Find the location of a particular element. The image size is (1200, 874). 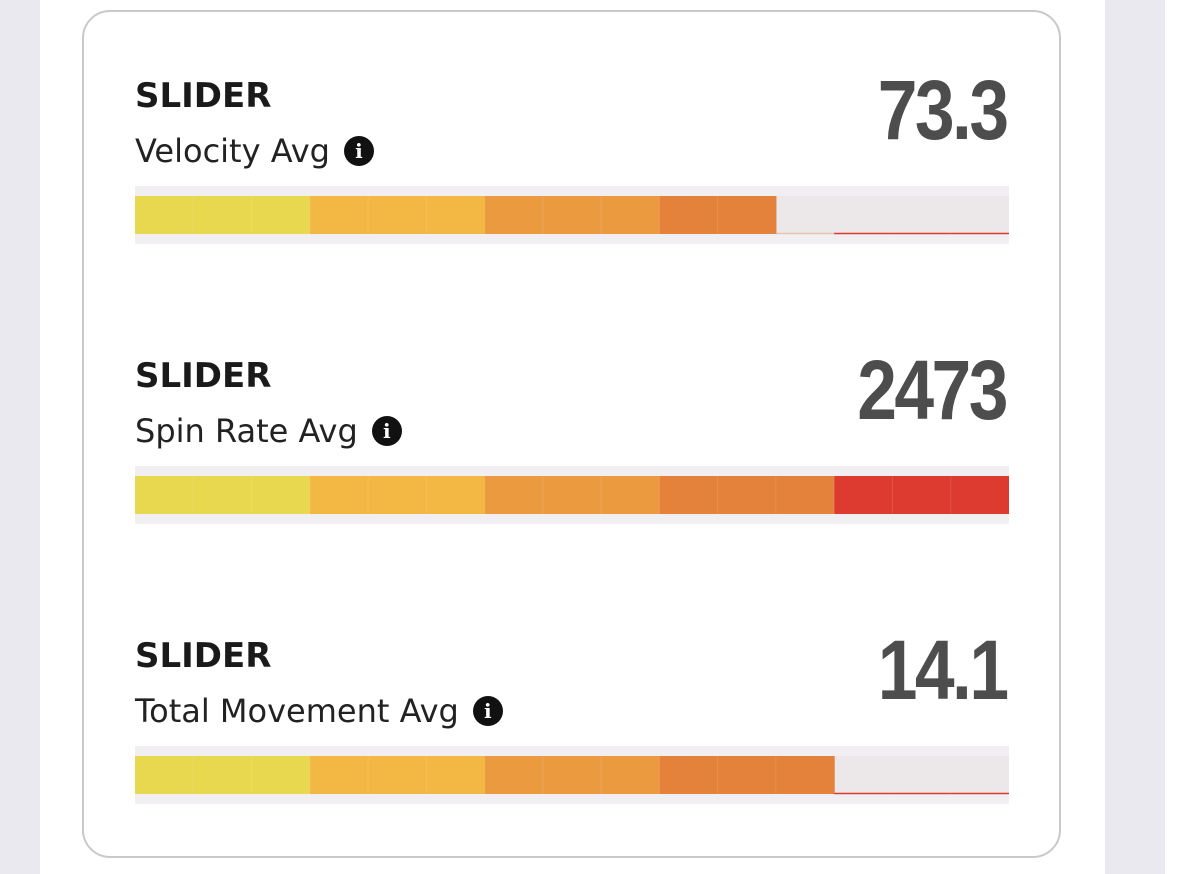

metric-text: Total Movement Avg is located at coordinates (297, 711).